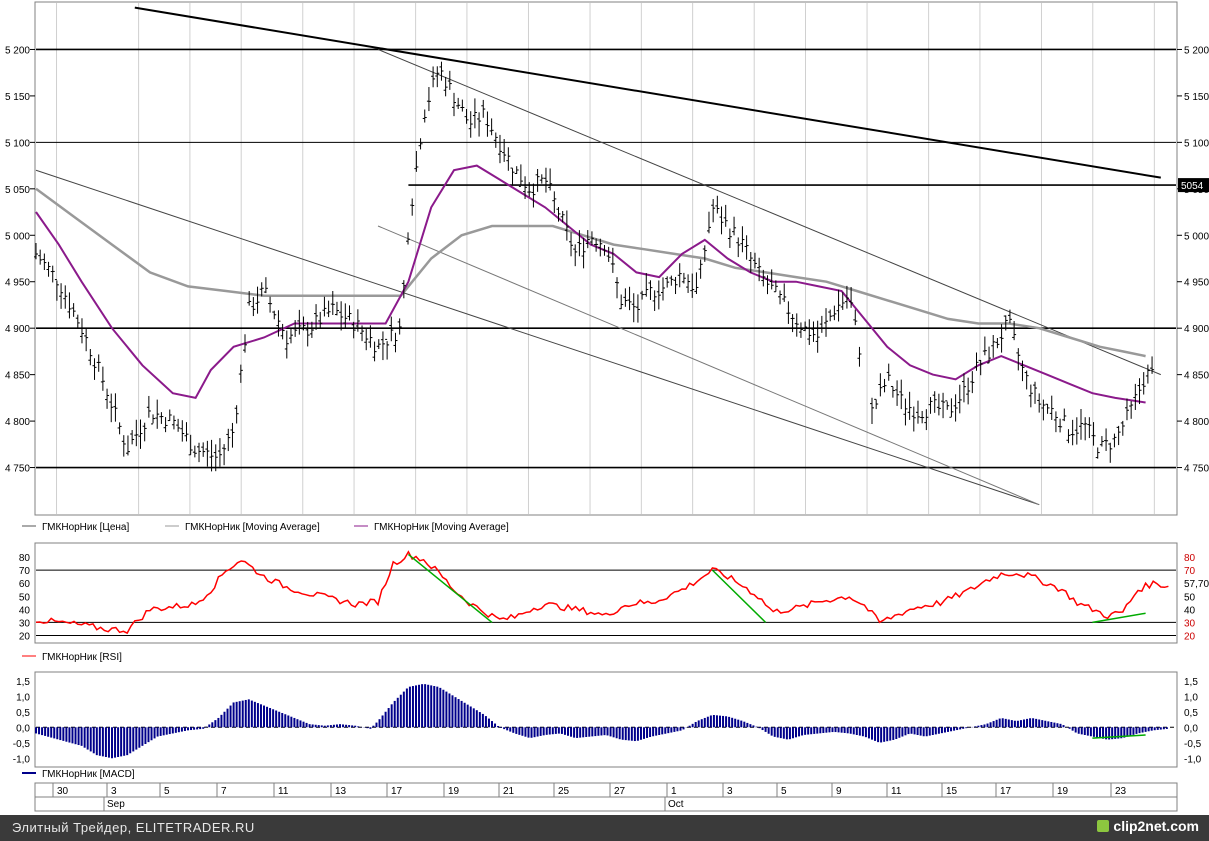 Image resolution: width=1209 pixels, height=841 pixels. Describe the element at coordinates (1196, 376) in the screenshot. I see `y-tick-label-right: 4 850` at that location.